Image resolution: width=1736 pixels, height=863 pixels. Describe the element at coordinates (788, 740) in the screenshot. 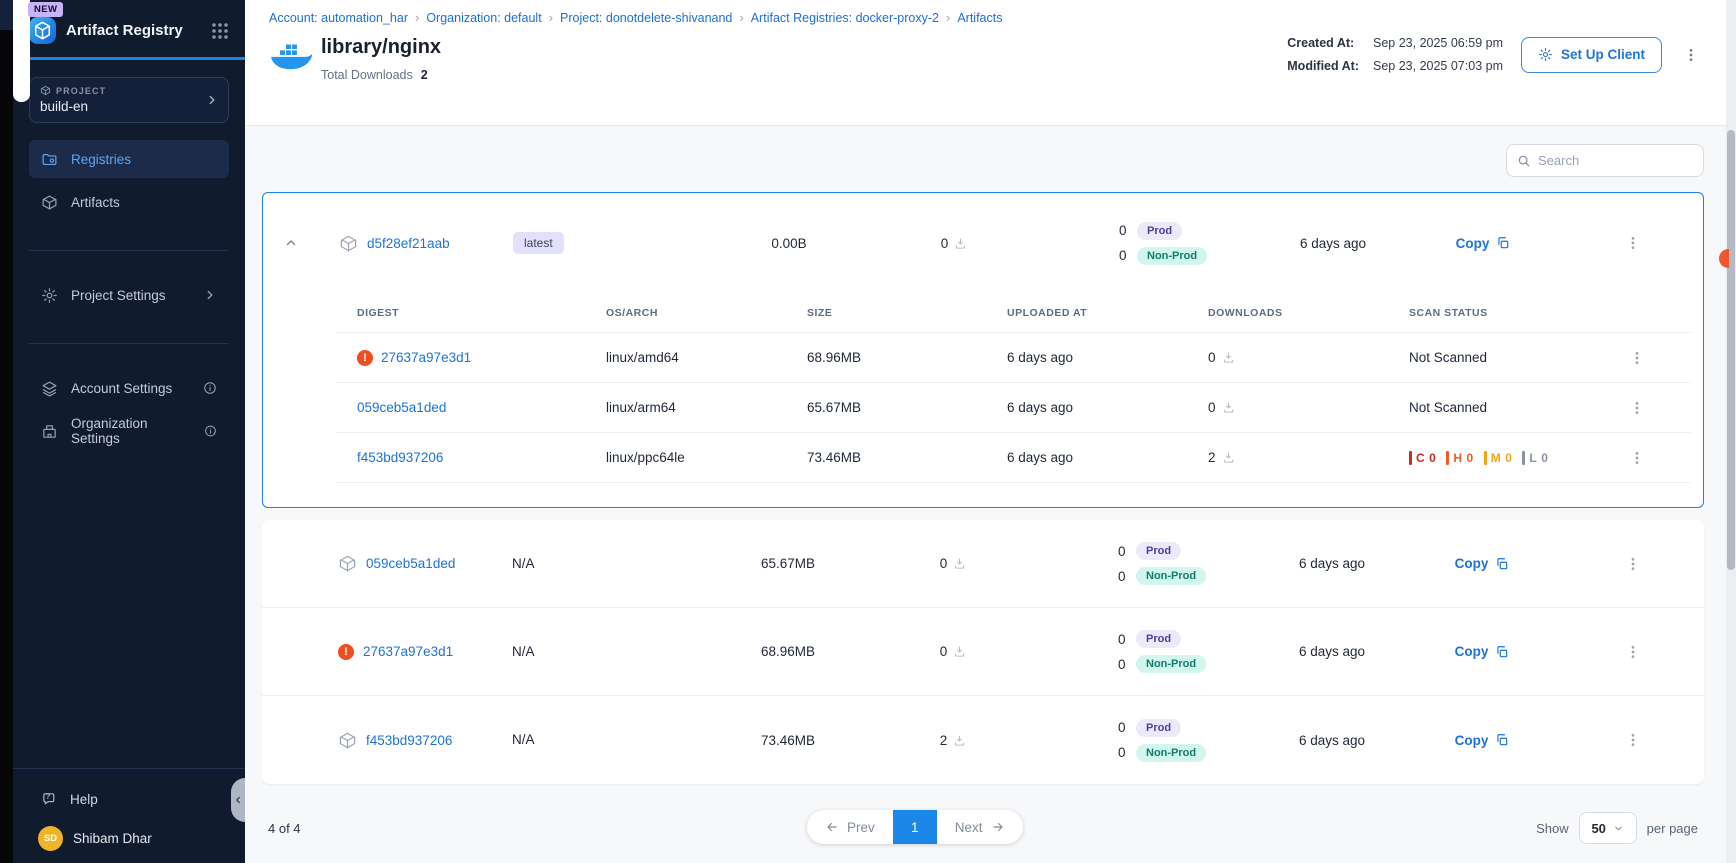

I see `size-value: 73.46MB` at that location.